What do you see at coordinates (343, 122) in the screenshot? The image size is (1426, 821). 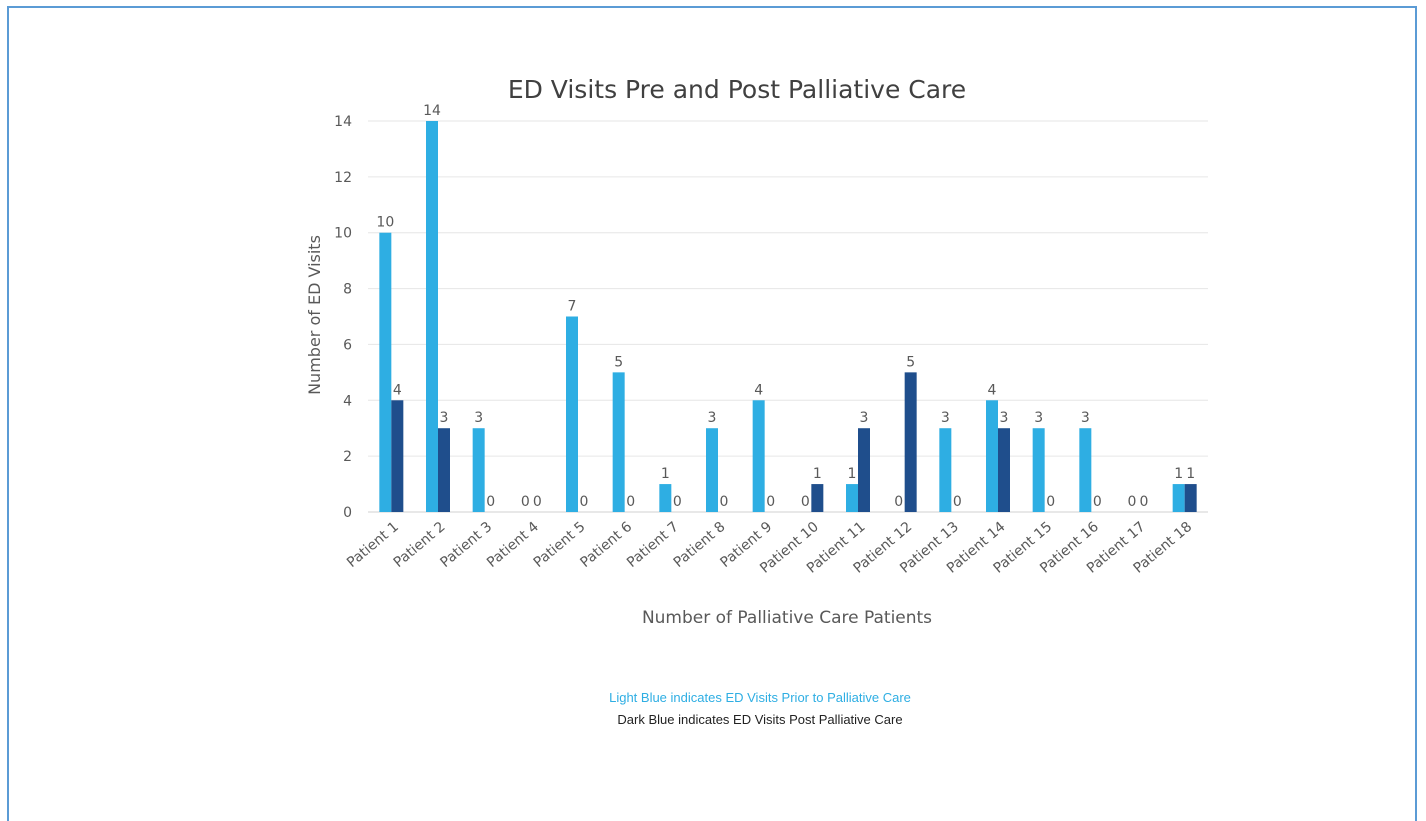 I see `y-tick-label: 14` at bounding box center [343, 122].